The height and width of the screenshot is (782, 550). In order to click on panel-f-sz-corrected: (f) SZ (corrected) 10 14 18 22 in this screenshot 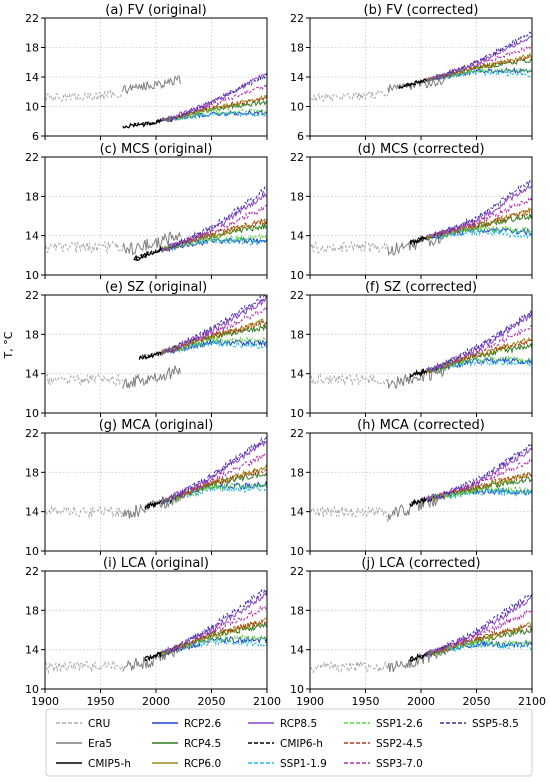, I will do `click(411, 350)`.